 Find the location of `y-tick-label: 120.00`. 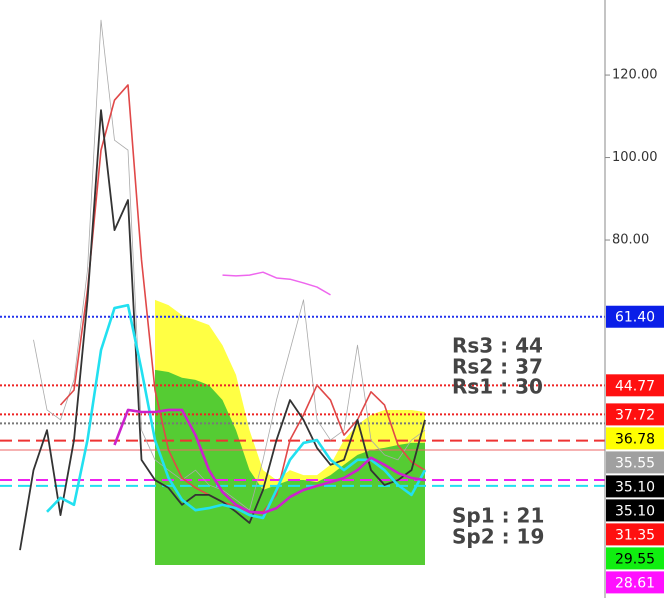

y-tick-label: 120.00 is located at coordinates (635, 75).